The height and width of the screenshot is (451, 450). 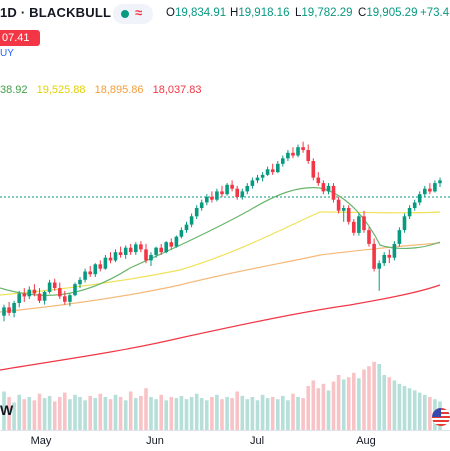 I want to click on time-axis: May Jun Jul Aug, so click(x=225, y=440).